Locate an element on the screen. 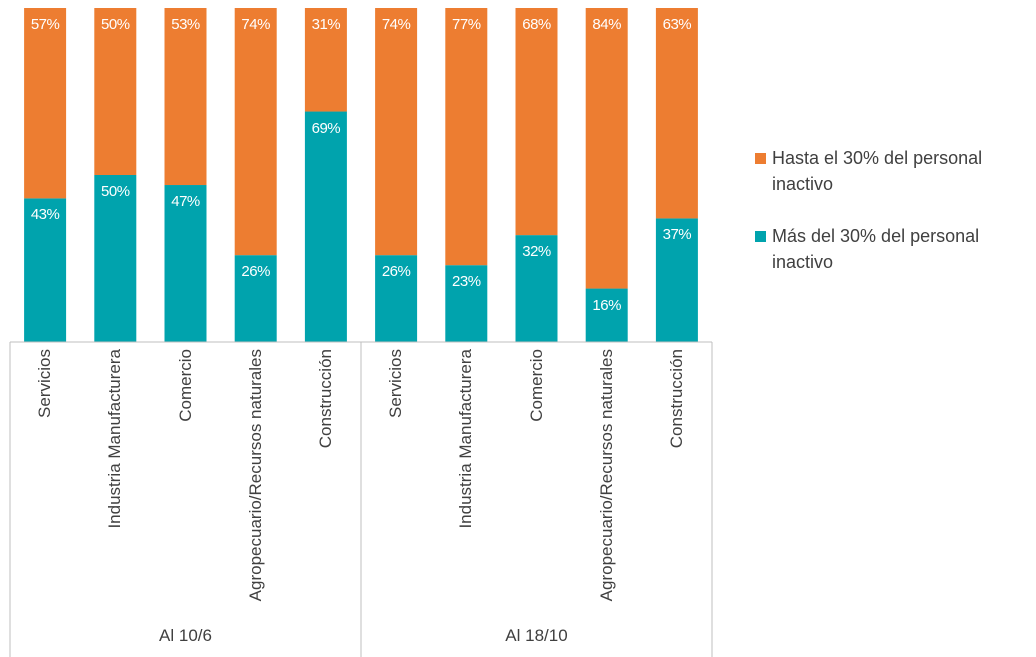 The height and width of the screenshot is (657, 1036). data-label: 53% is located at coordinates (185, 24).